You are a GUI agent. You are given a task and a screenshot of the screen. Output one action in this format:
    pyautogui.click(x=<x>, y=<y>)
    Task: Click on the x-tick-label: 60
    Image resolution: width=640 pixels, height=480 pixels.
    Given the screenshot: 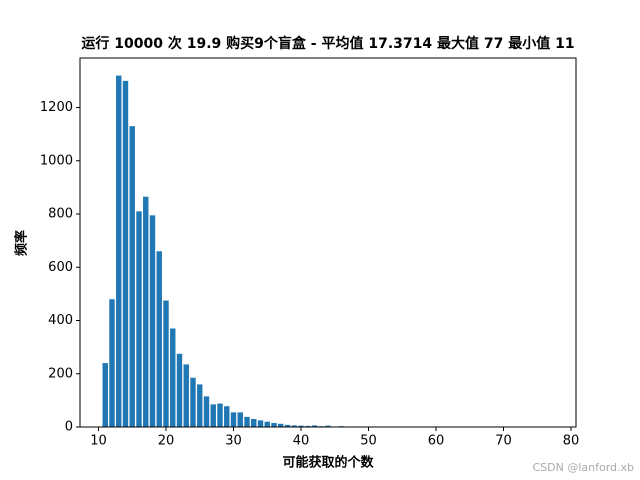 What is the action you would take?
    pyautogui.click(x=436, y=441)
    